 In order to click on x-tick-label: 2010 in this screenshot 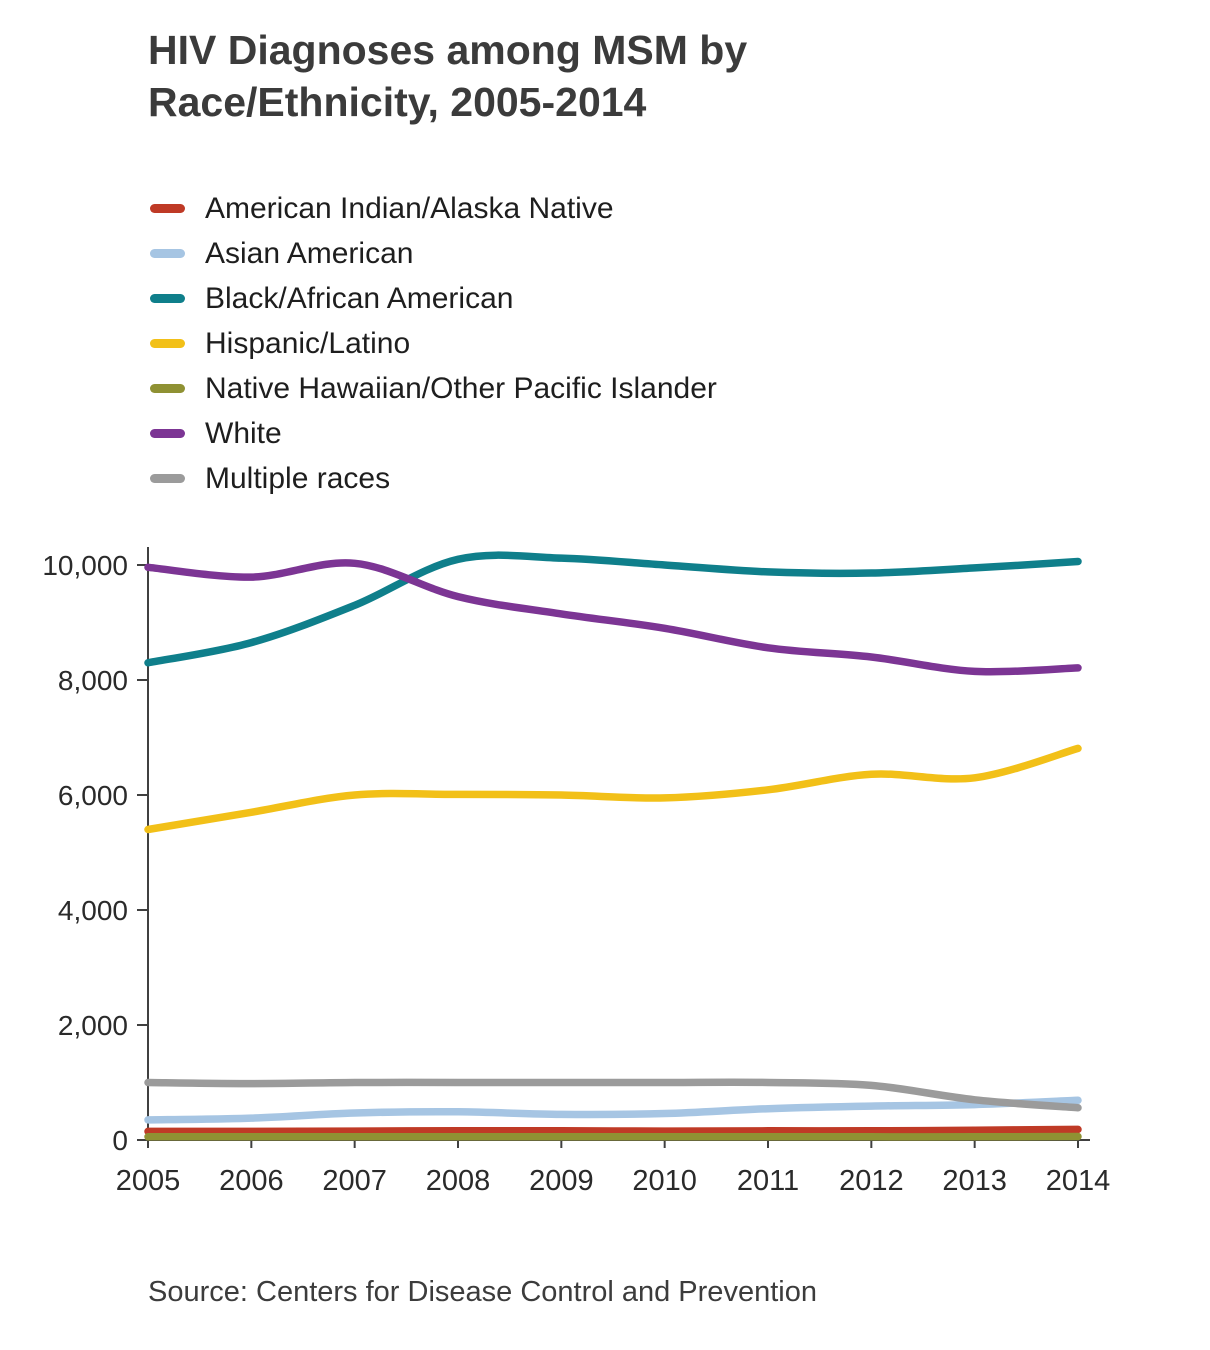, I will do `click(664, 1181)`.